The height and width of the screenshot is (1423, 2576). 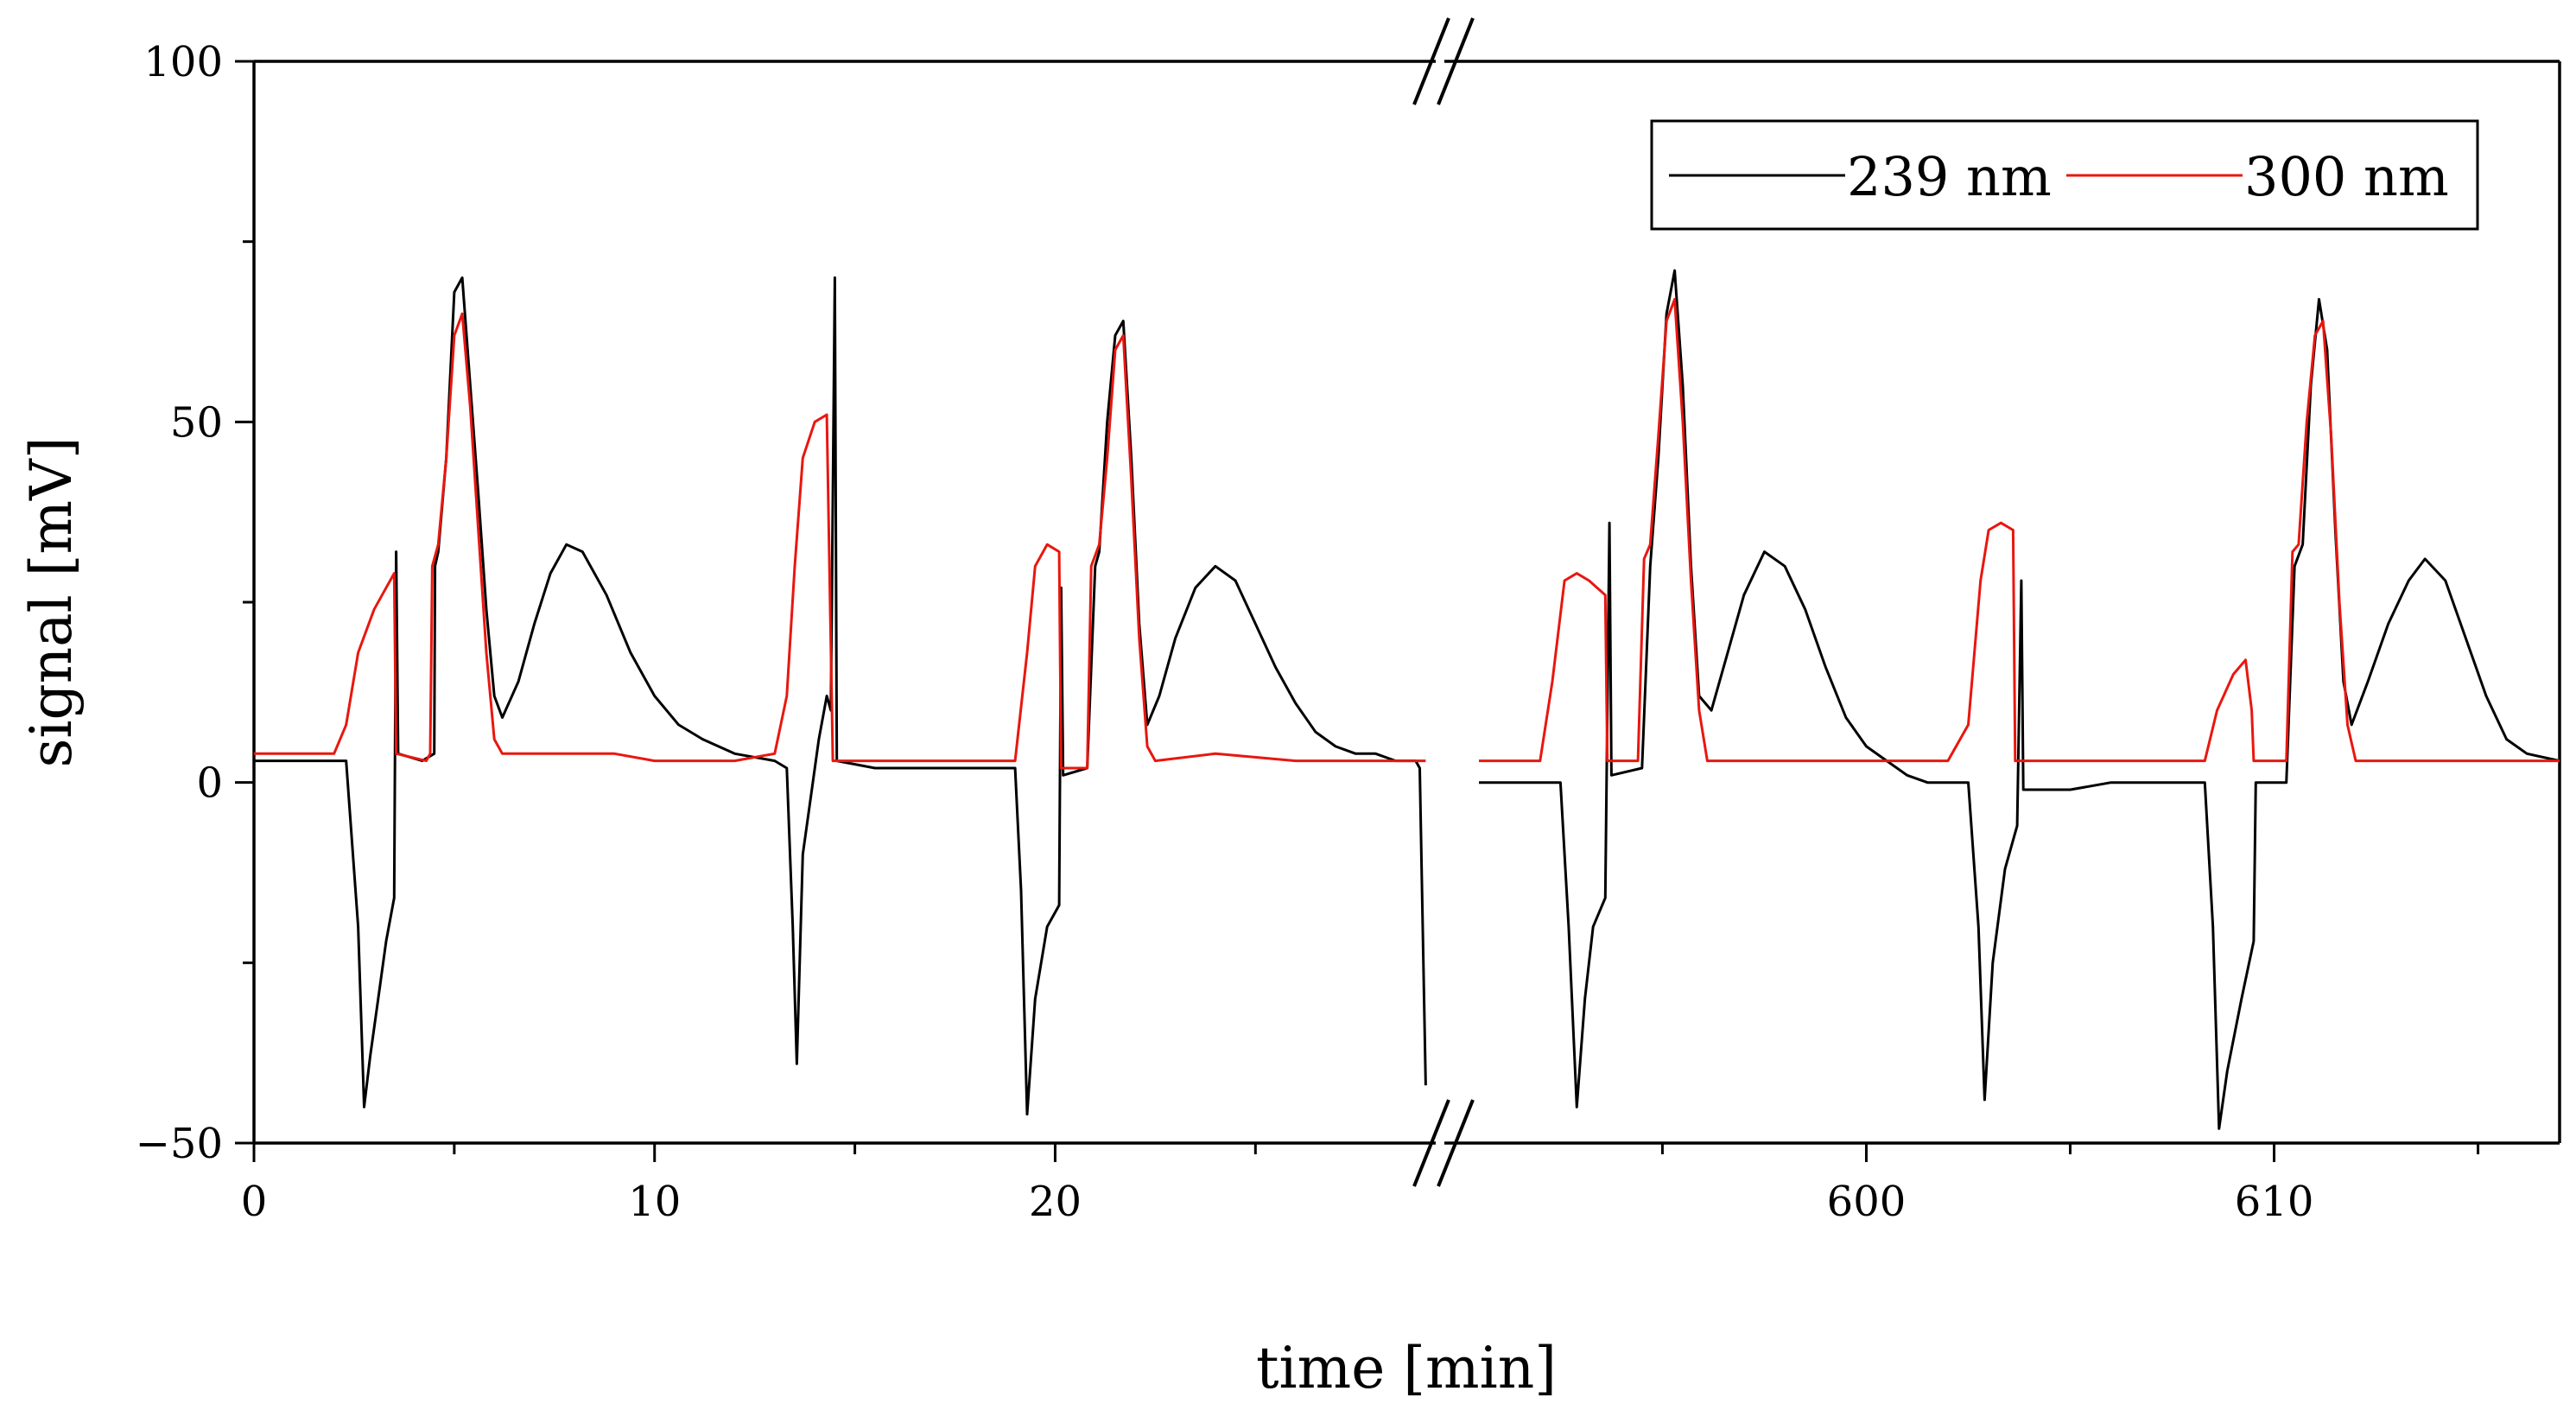 I want to click on axis-break-mark-bottom-a, so click(x=1431, y=1143).